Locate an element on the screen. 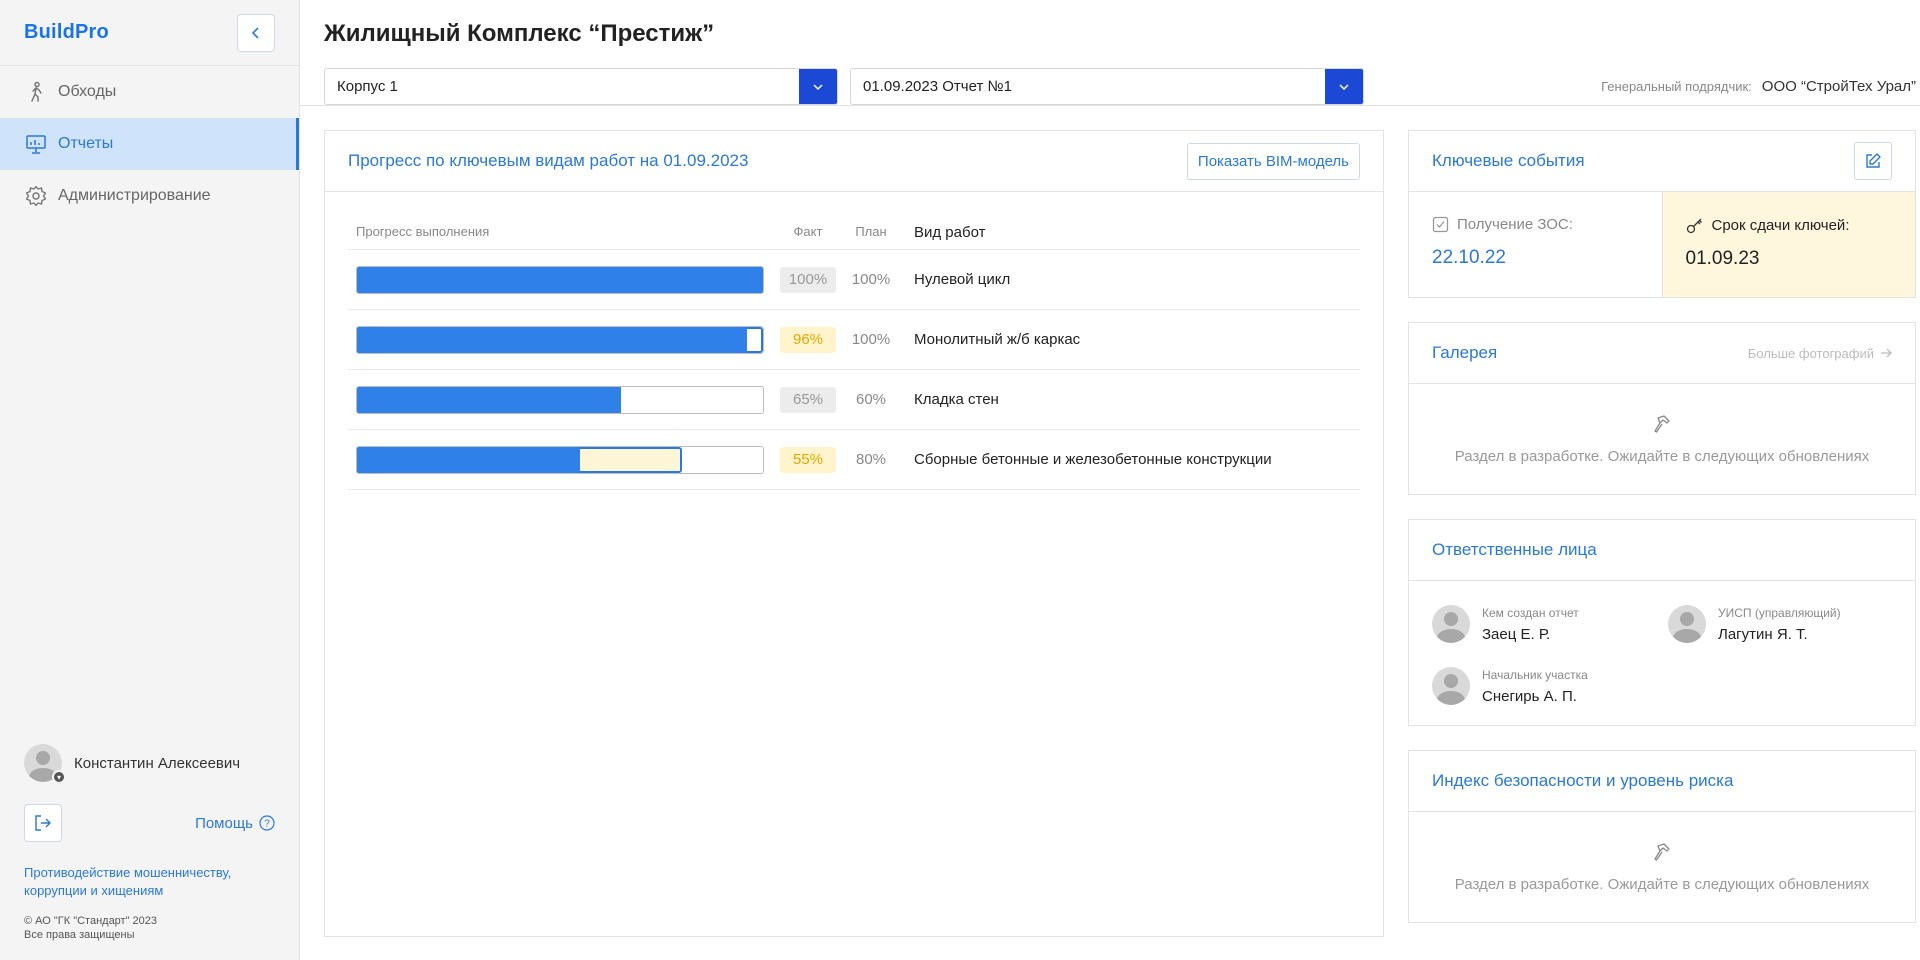  person-name: Заец Е. Р. is located at coordinates (1516, 634).